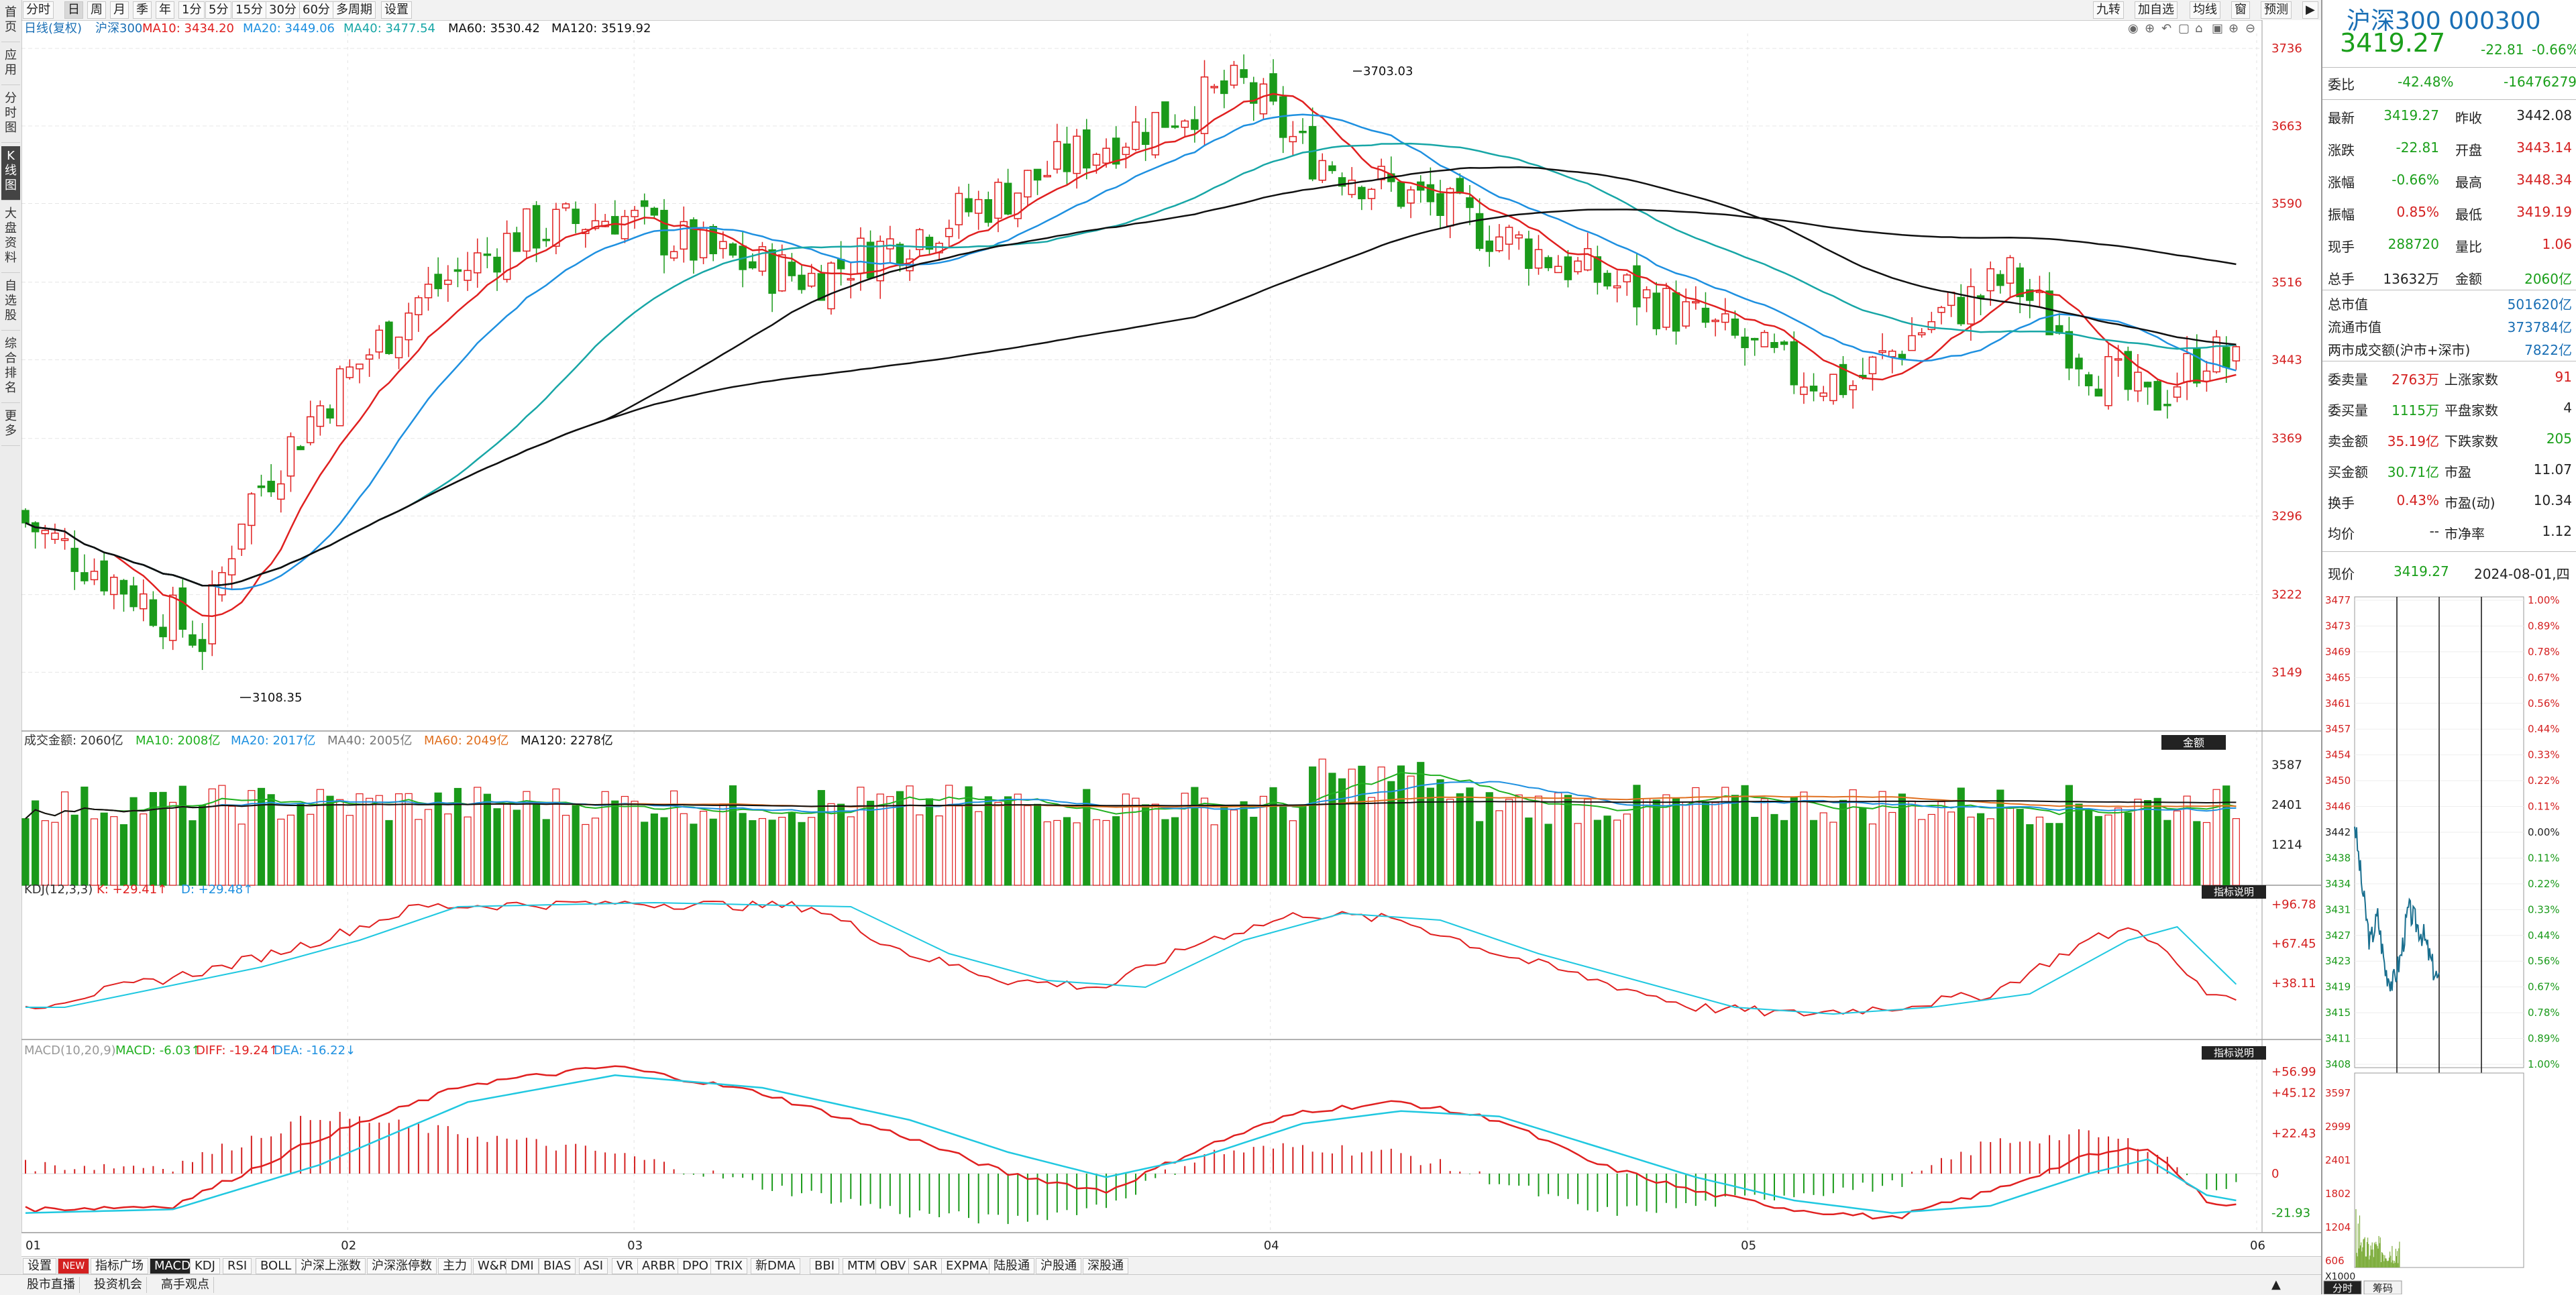 This screenshot has width=2576, height=1295. Describe the element at coordinates (625, 1266) in the screenshot. I see `indicator-tab-14: VR` at that location.